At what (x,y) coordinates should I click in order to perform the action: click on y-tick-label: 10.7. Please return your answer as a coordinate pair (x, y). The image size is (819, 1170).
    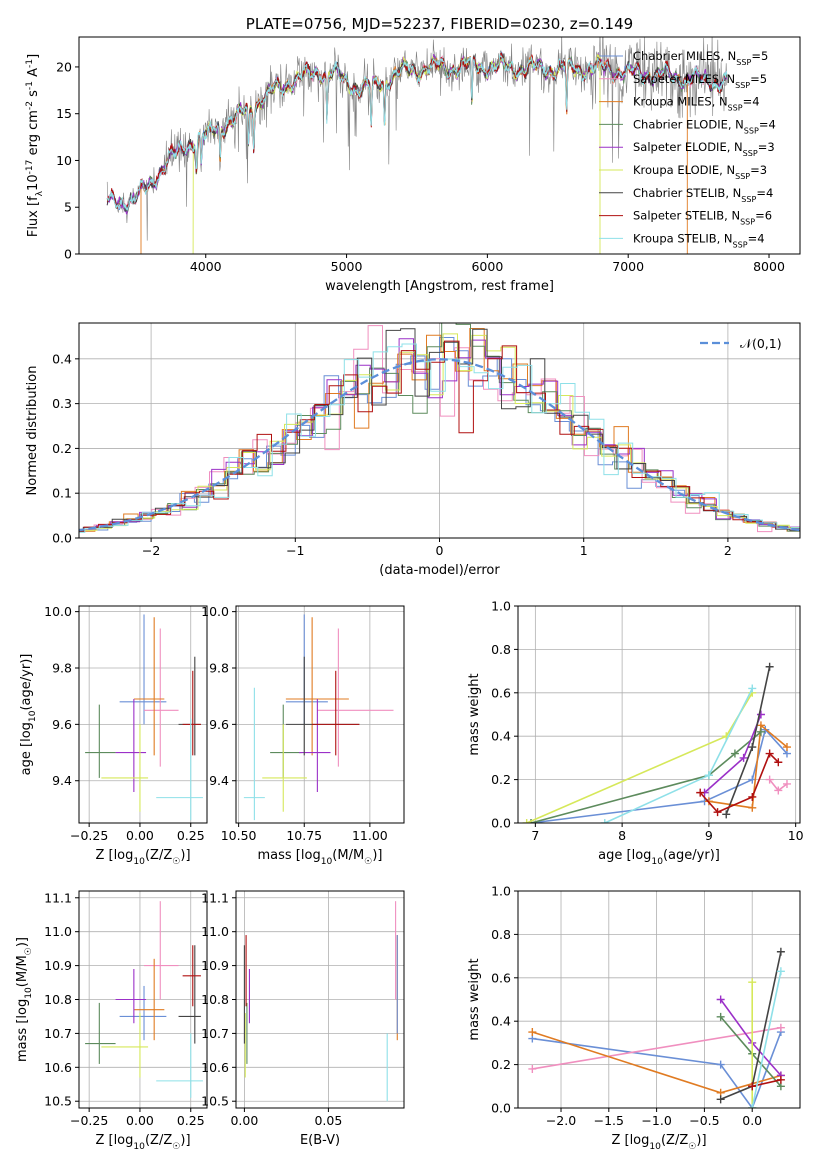
    Looking at the image, I should click on (215, 1033).